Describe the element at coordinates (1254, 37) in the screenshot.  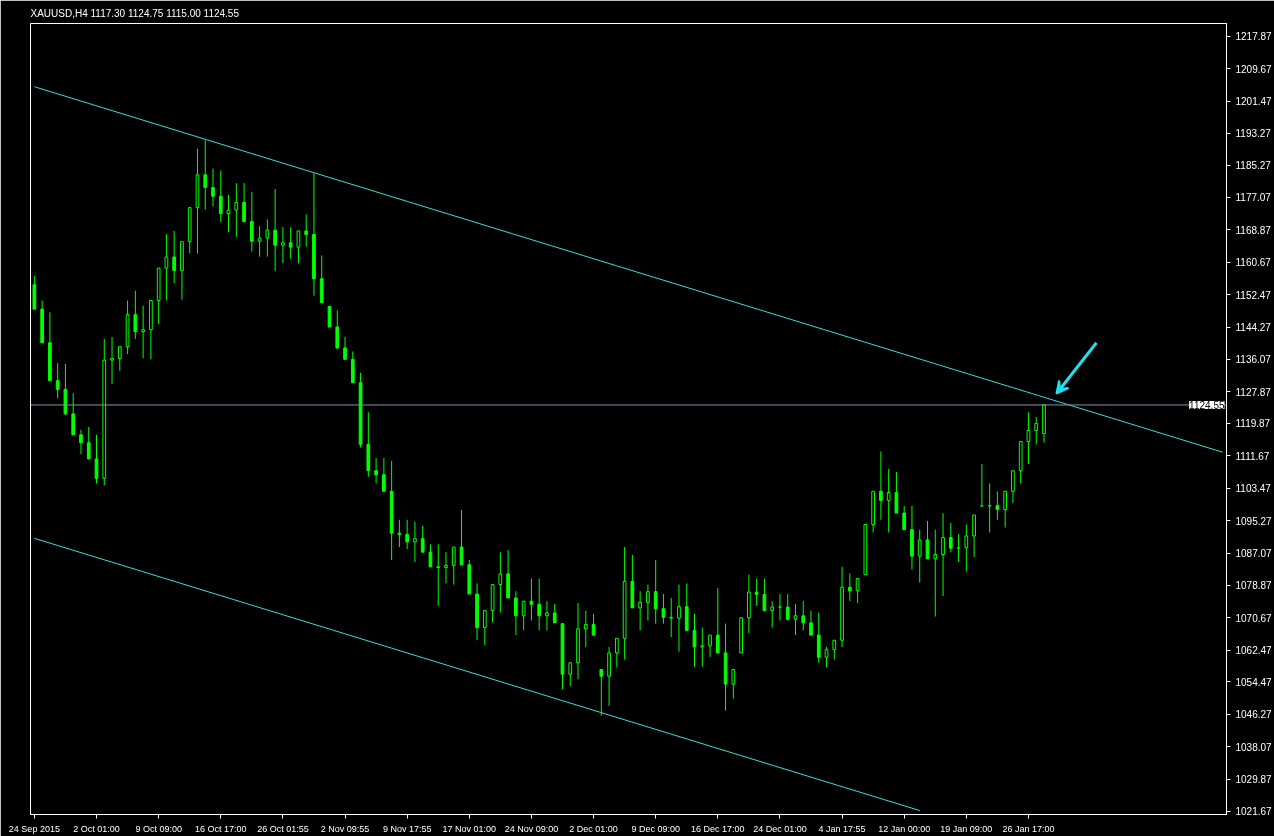
I see `y-tick-label: 1217.87` at that location.